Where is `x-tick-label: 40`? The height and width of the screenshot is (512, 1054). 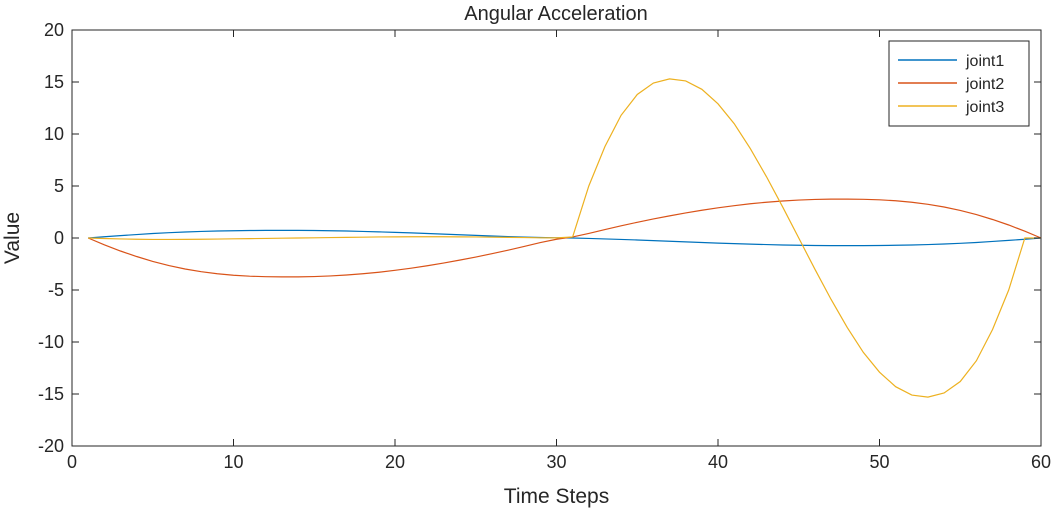 x-tick-label: 40 is located at coordinates (718, 462).